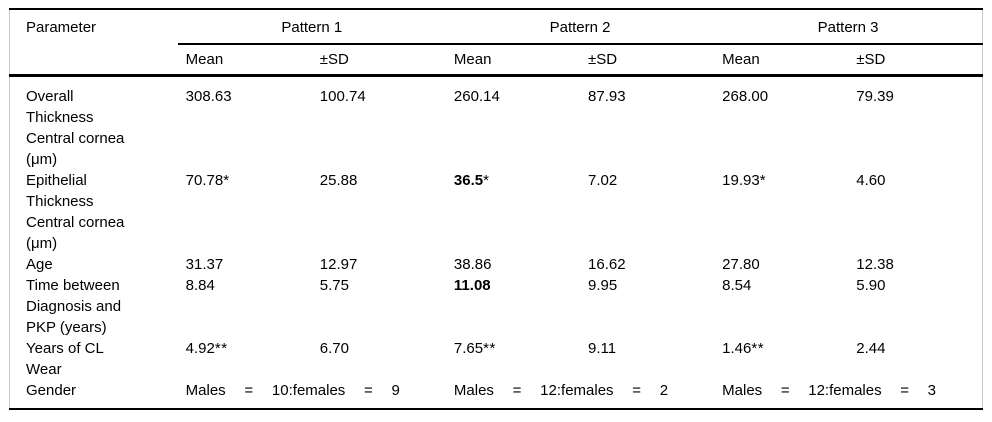 The image size is (992, 422). I want to click on gender-cell-pattern-2: Males = 12:females = 2, so click(580, 394).